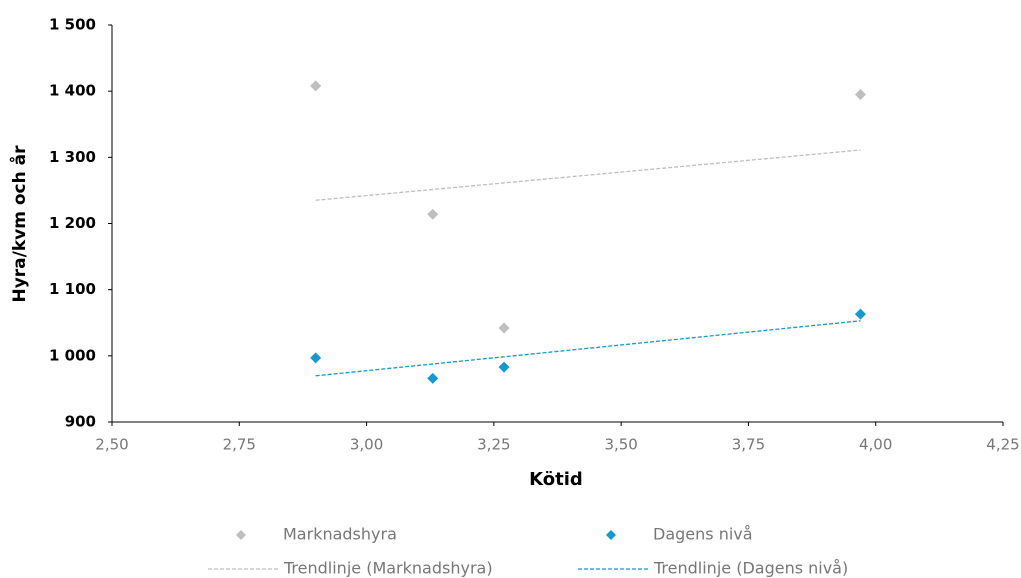 The height and width of the screenshot is (578, 1021). Describe the element at coordinates (620, 445) in the screenshot. I see `x-tick-label: 3,50` at that location.